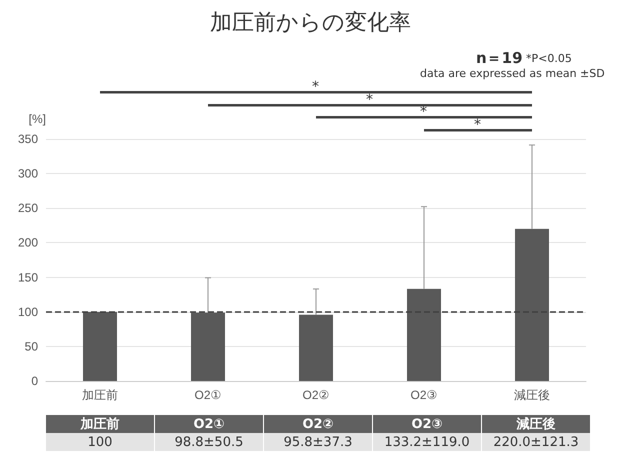  Describe the element at coordinates (37, 119) in the screenshot. I see `y-axis-title: [%]` at that location.